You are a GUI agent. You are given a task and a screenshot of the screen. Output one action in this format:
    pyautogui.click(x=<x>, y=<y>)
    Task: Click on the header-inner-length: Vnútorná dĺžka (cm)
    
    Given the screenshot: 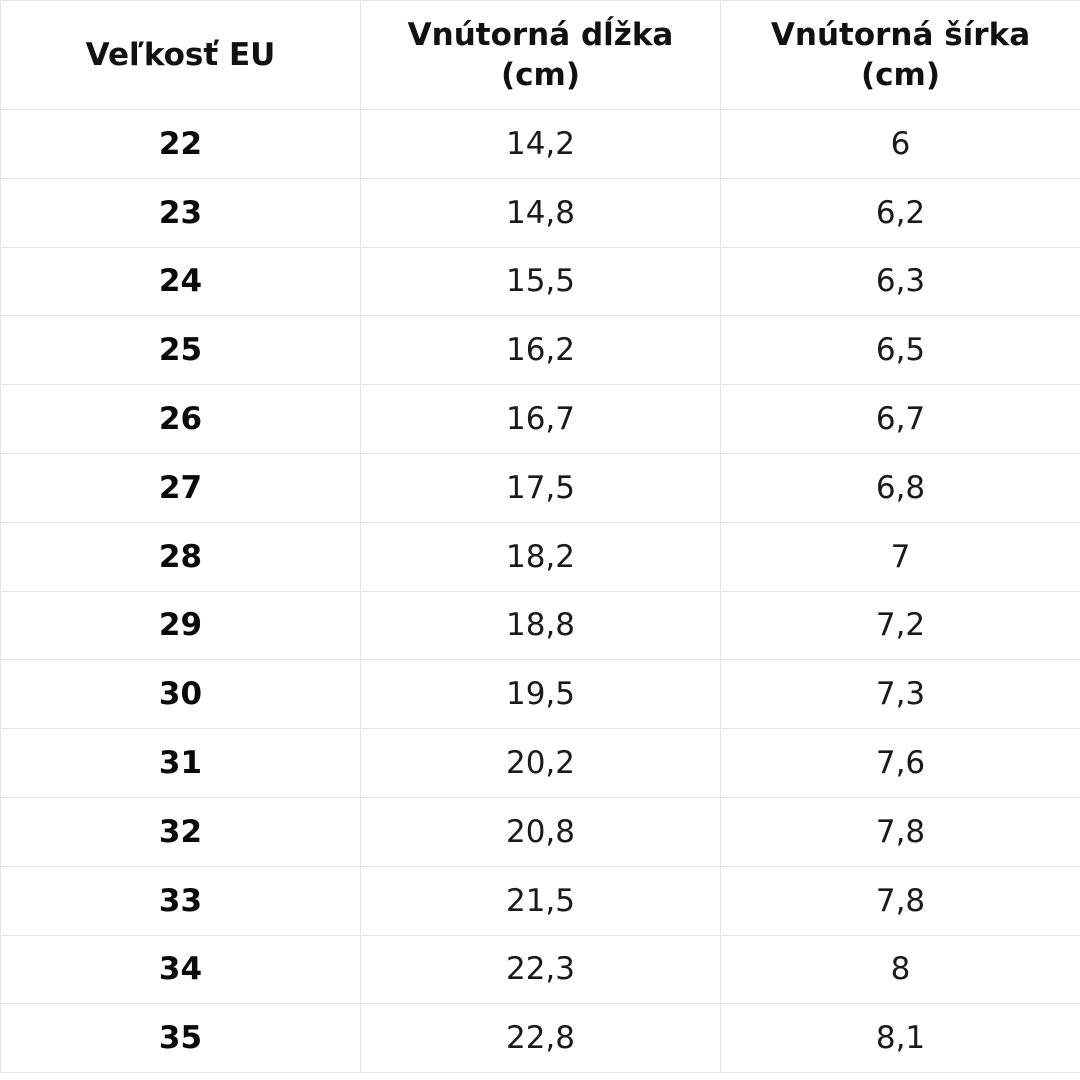 What is the action you would take?
    pyautogui.click(x=540, y=55)
    